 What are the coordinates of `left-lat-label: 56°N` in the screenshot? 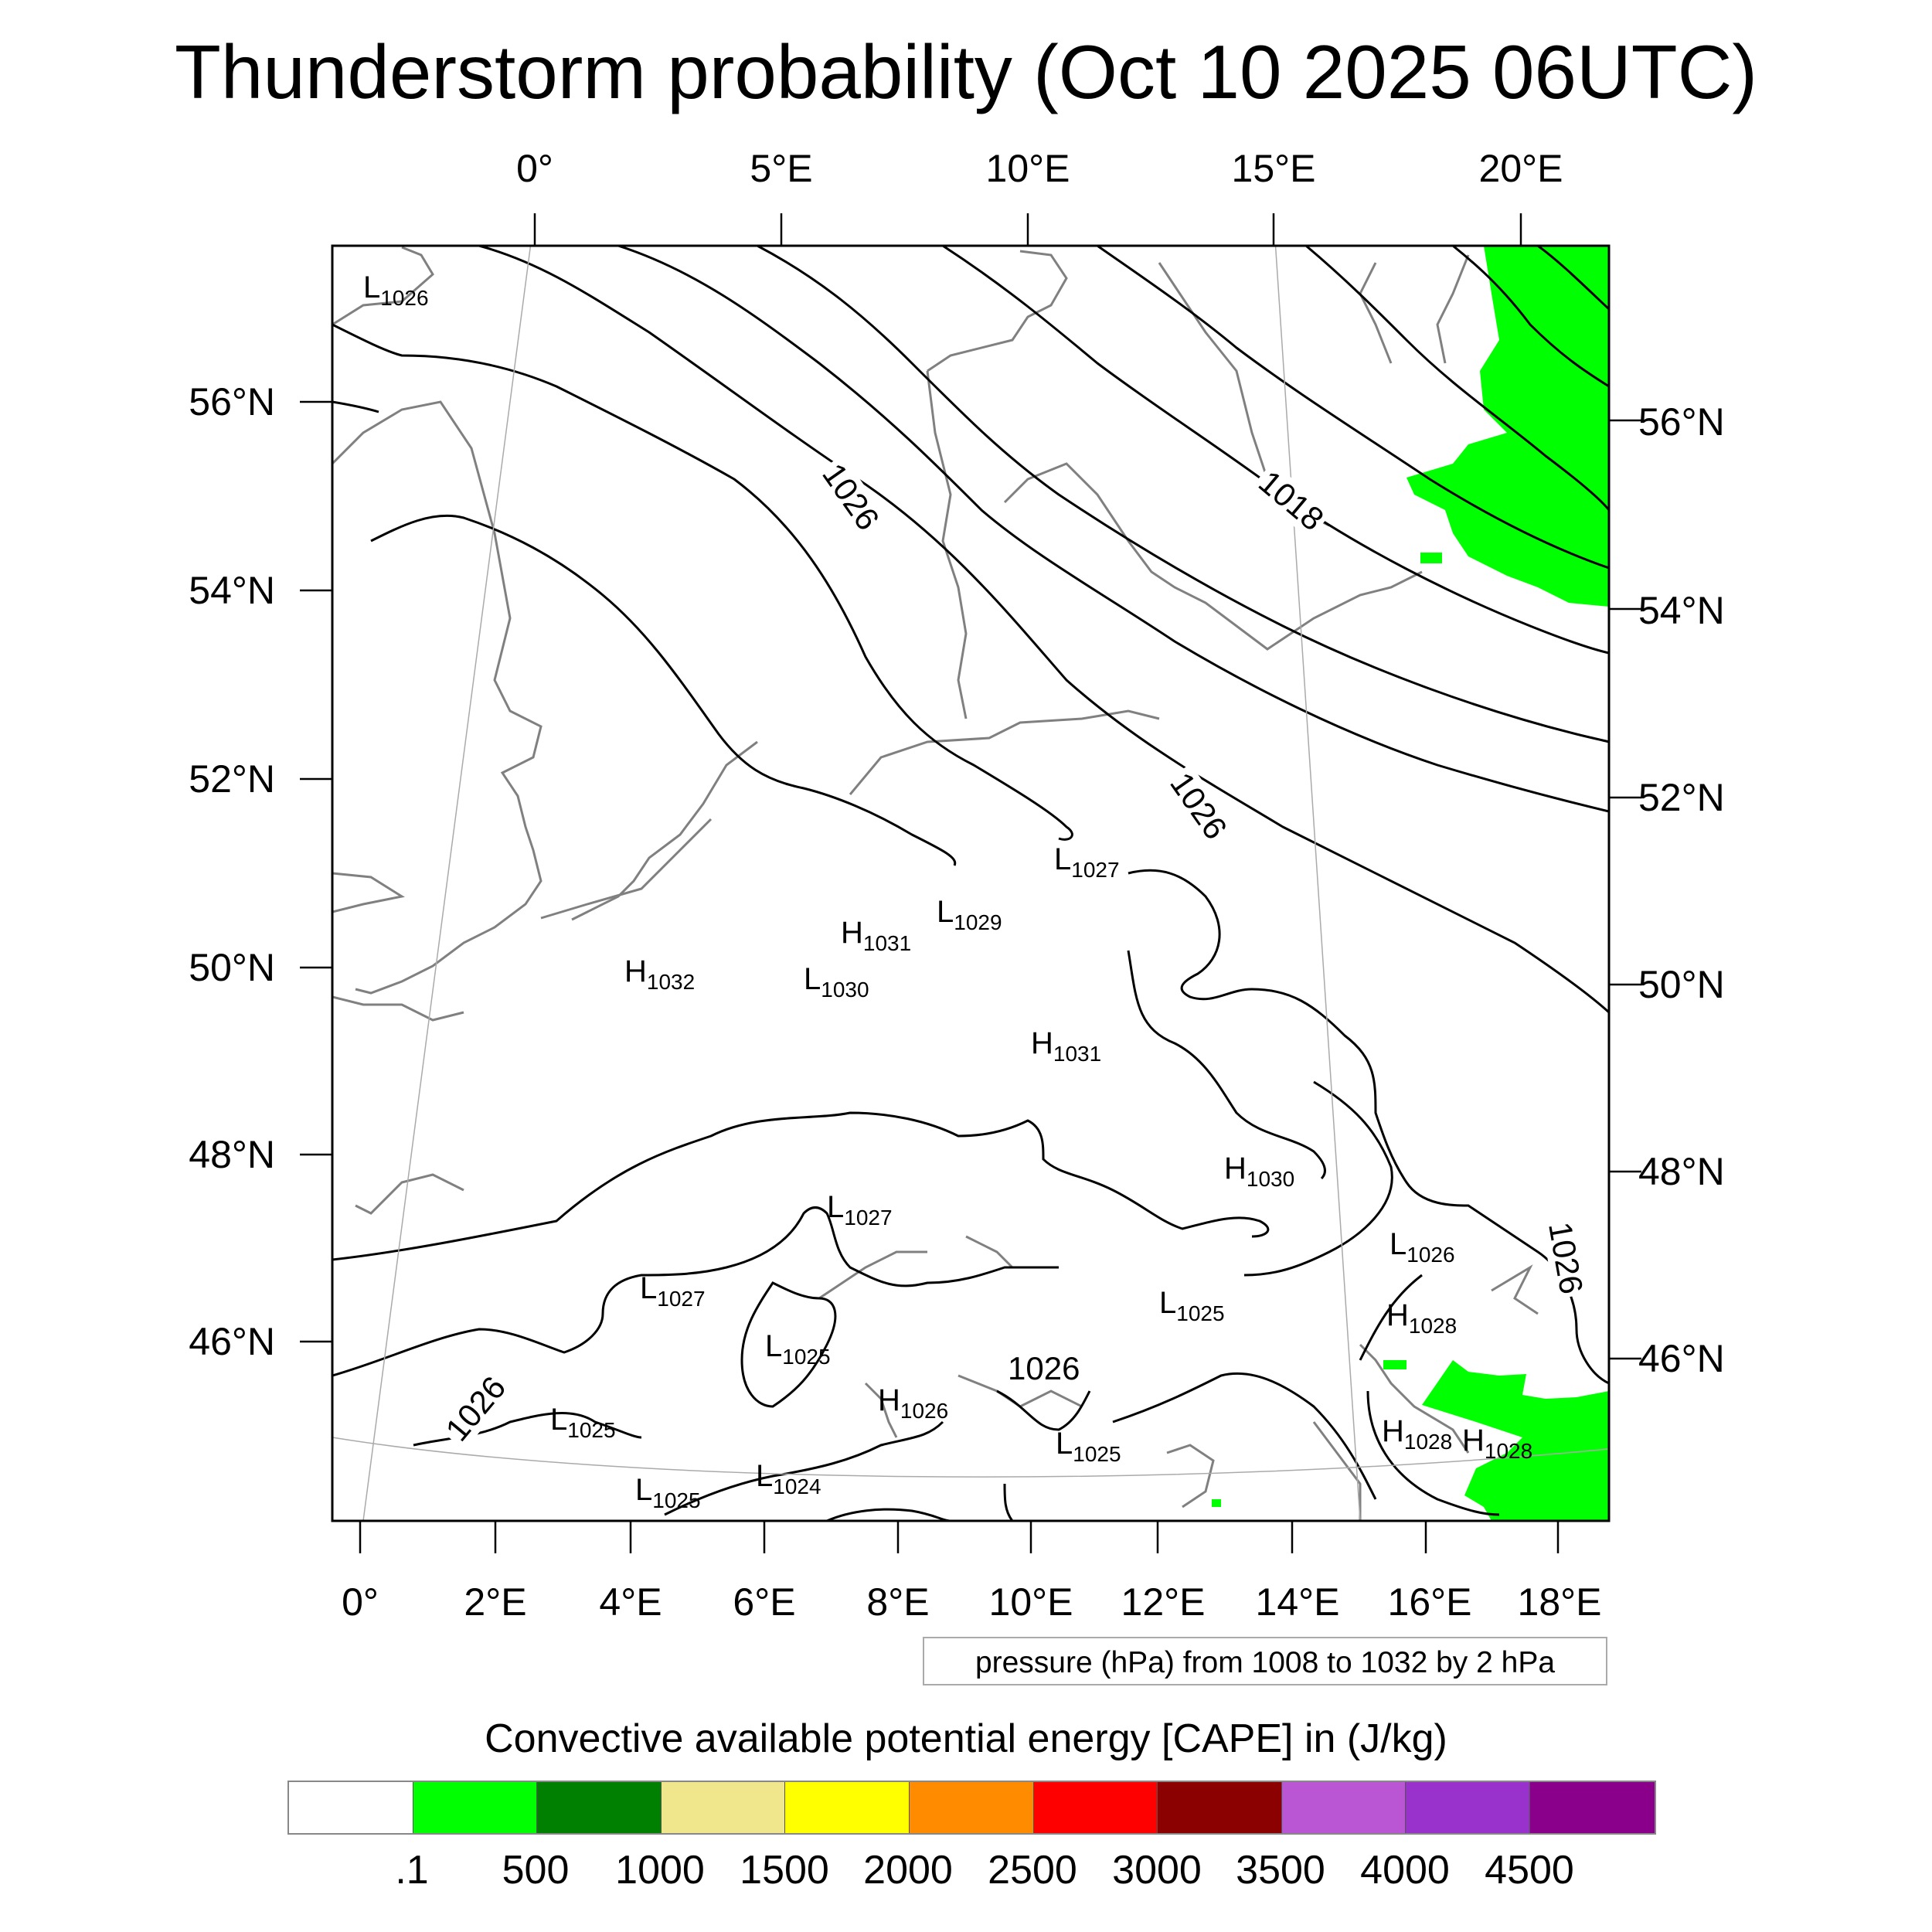 It's located at (232, 401).